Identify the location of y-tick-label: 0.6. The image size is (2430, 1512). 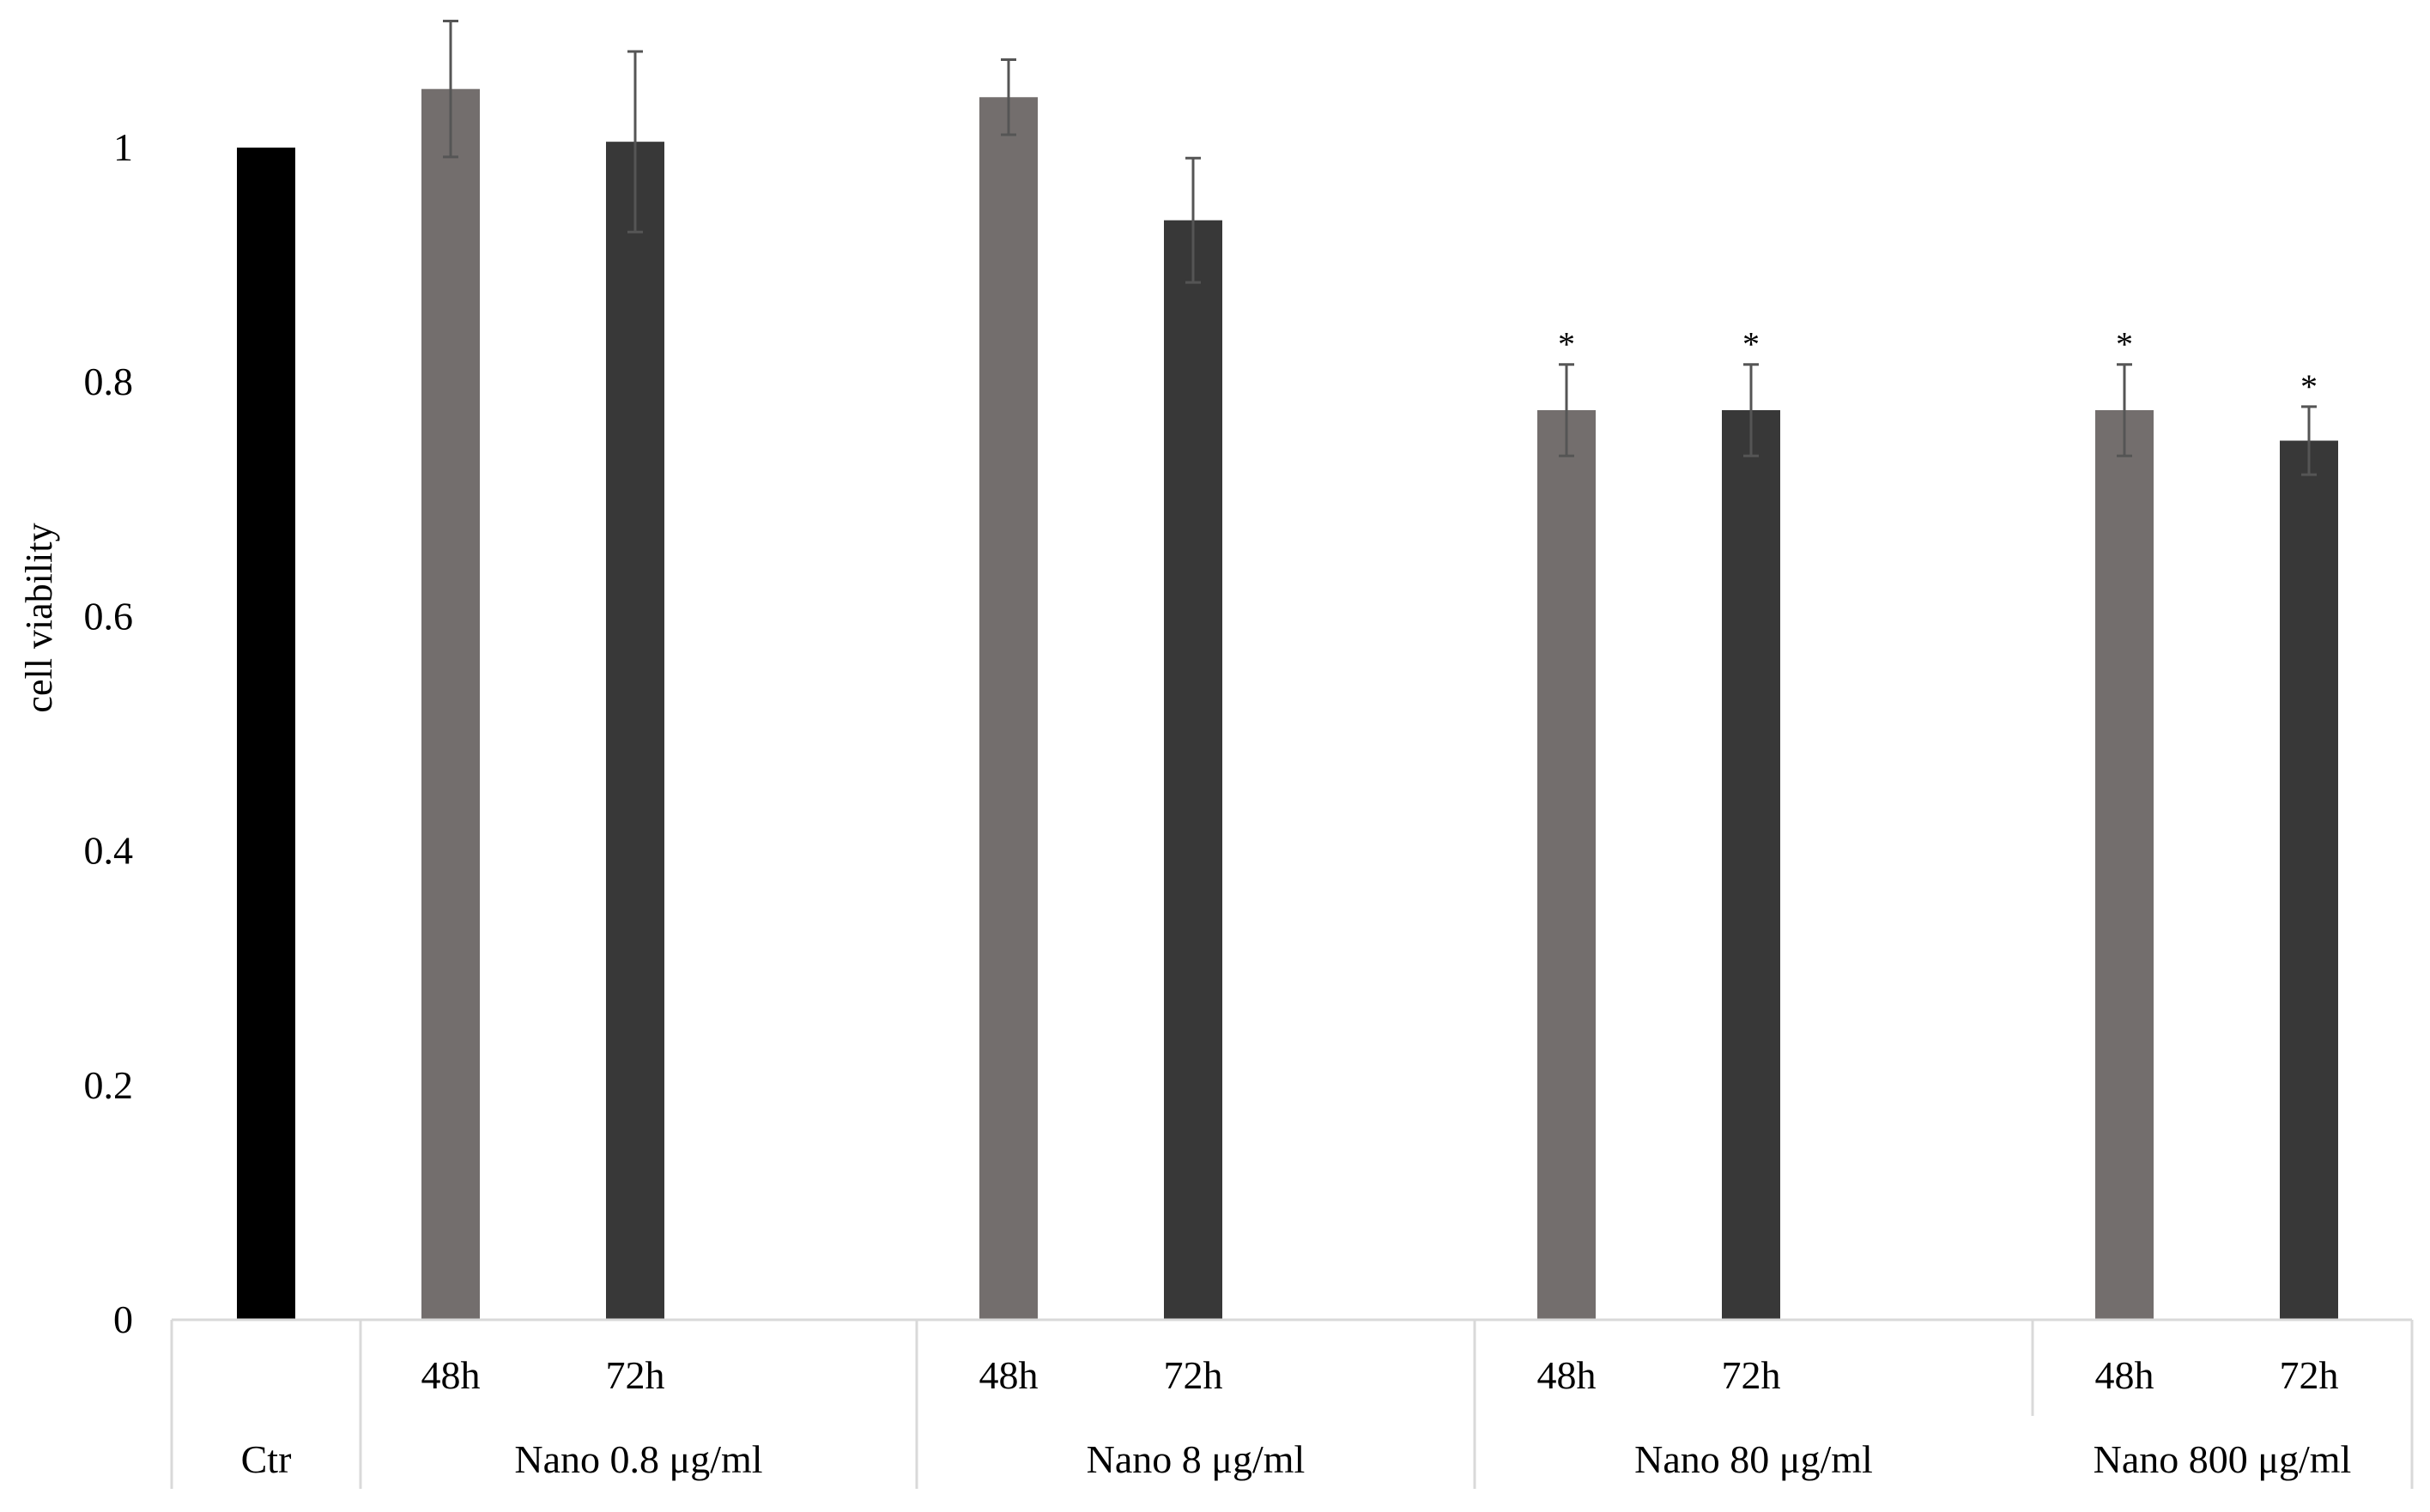
(109, 616).